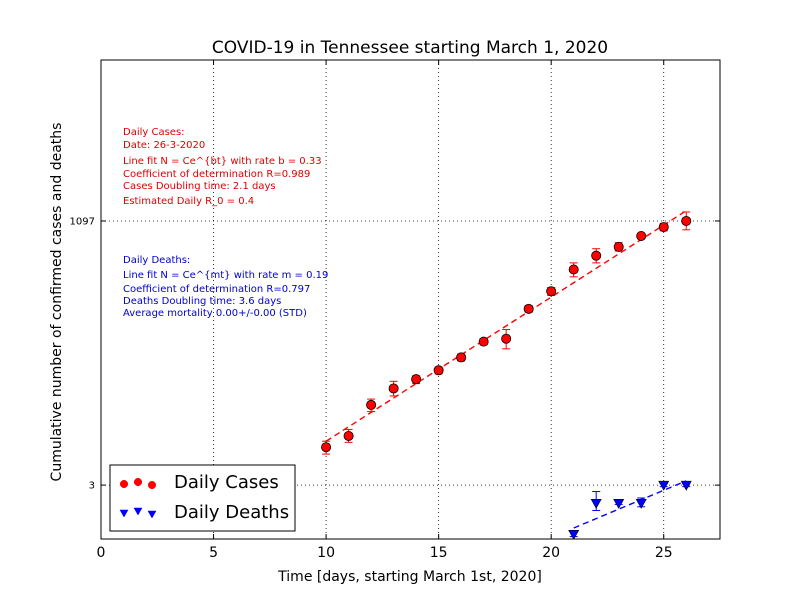  I want to click on cases-annotation-doubling: Cases Doubling time: 2.1 days, so click(199, 186).